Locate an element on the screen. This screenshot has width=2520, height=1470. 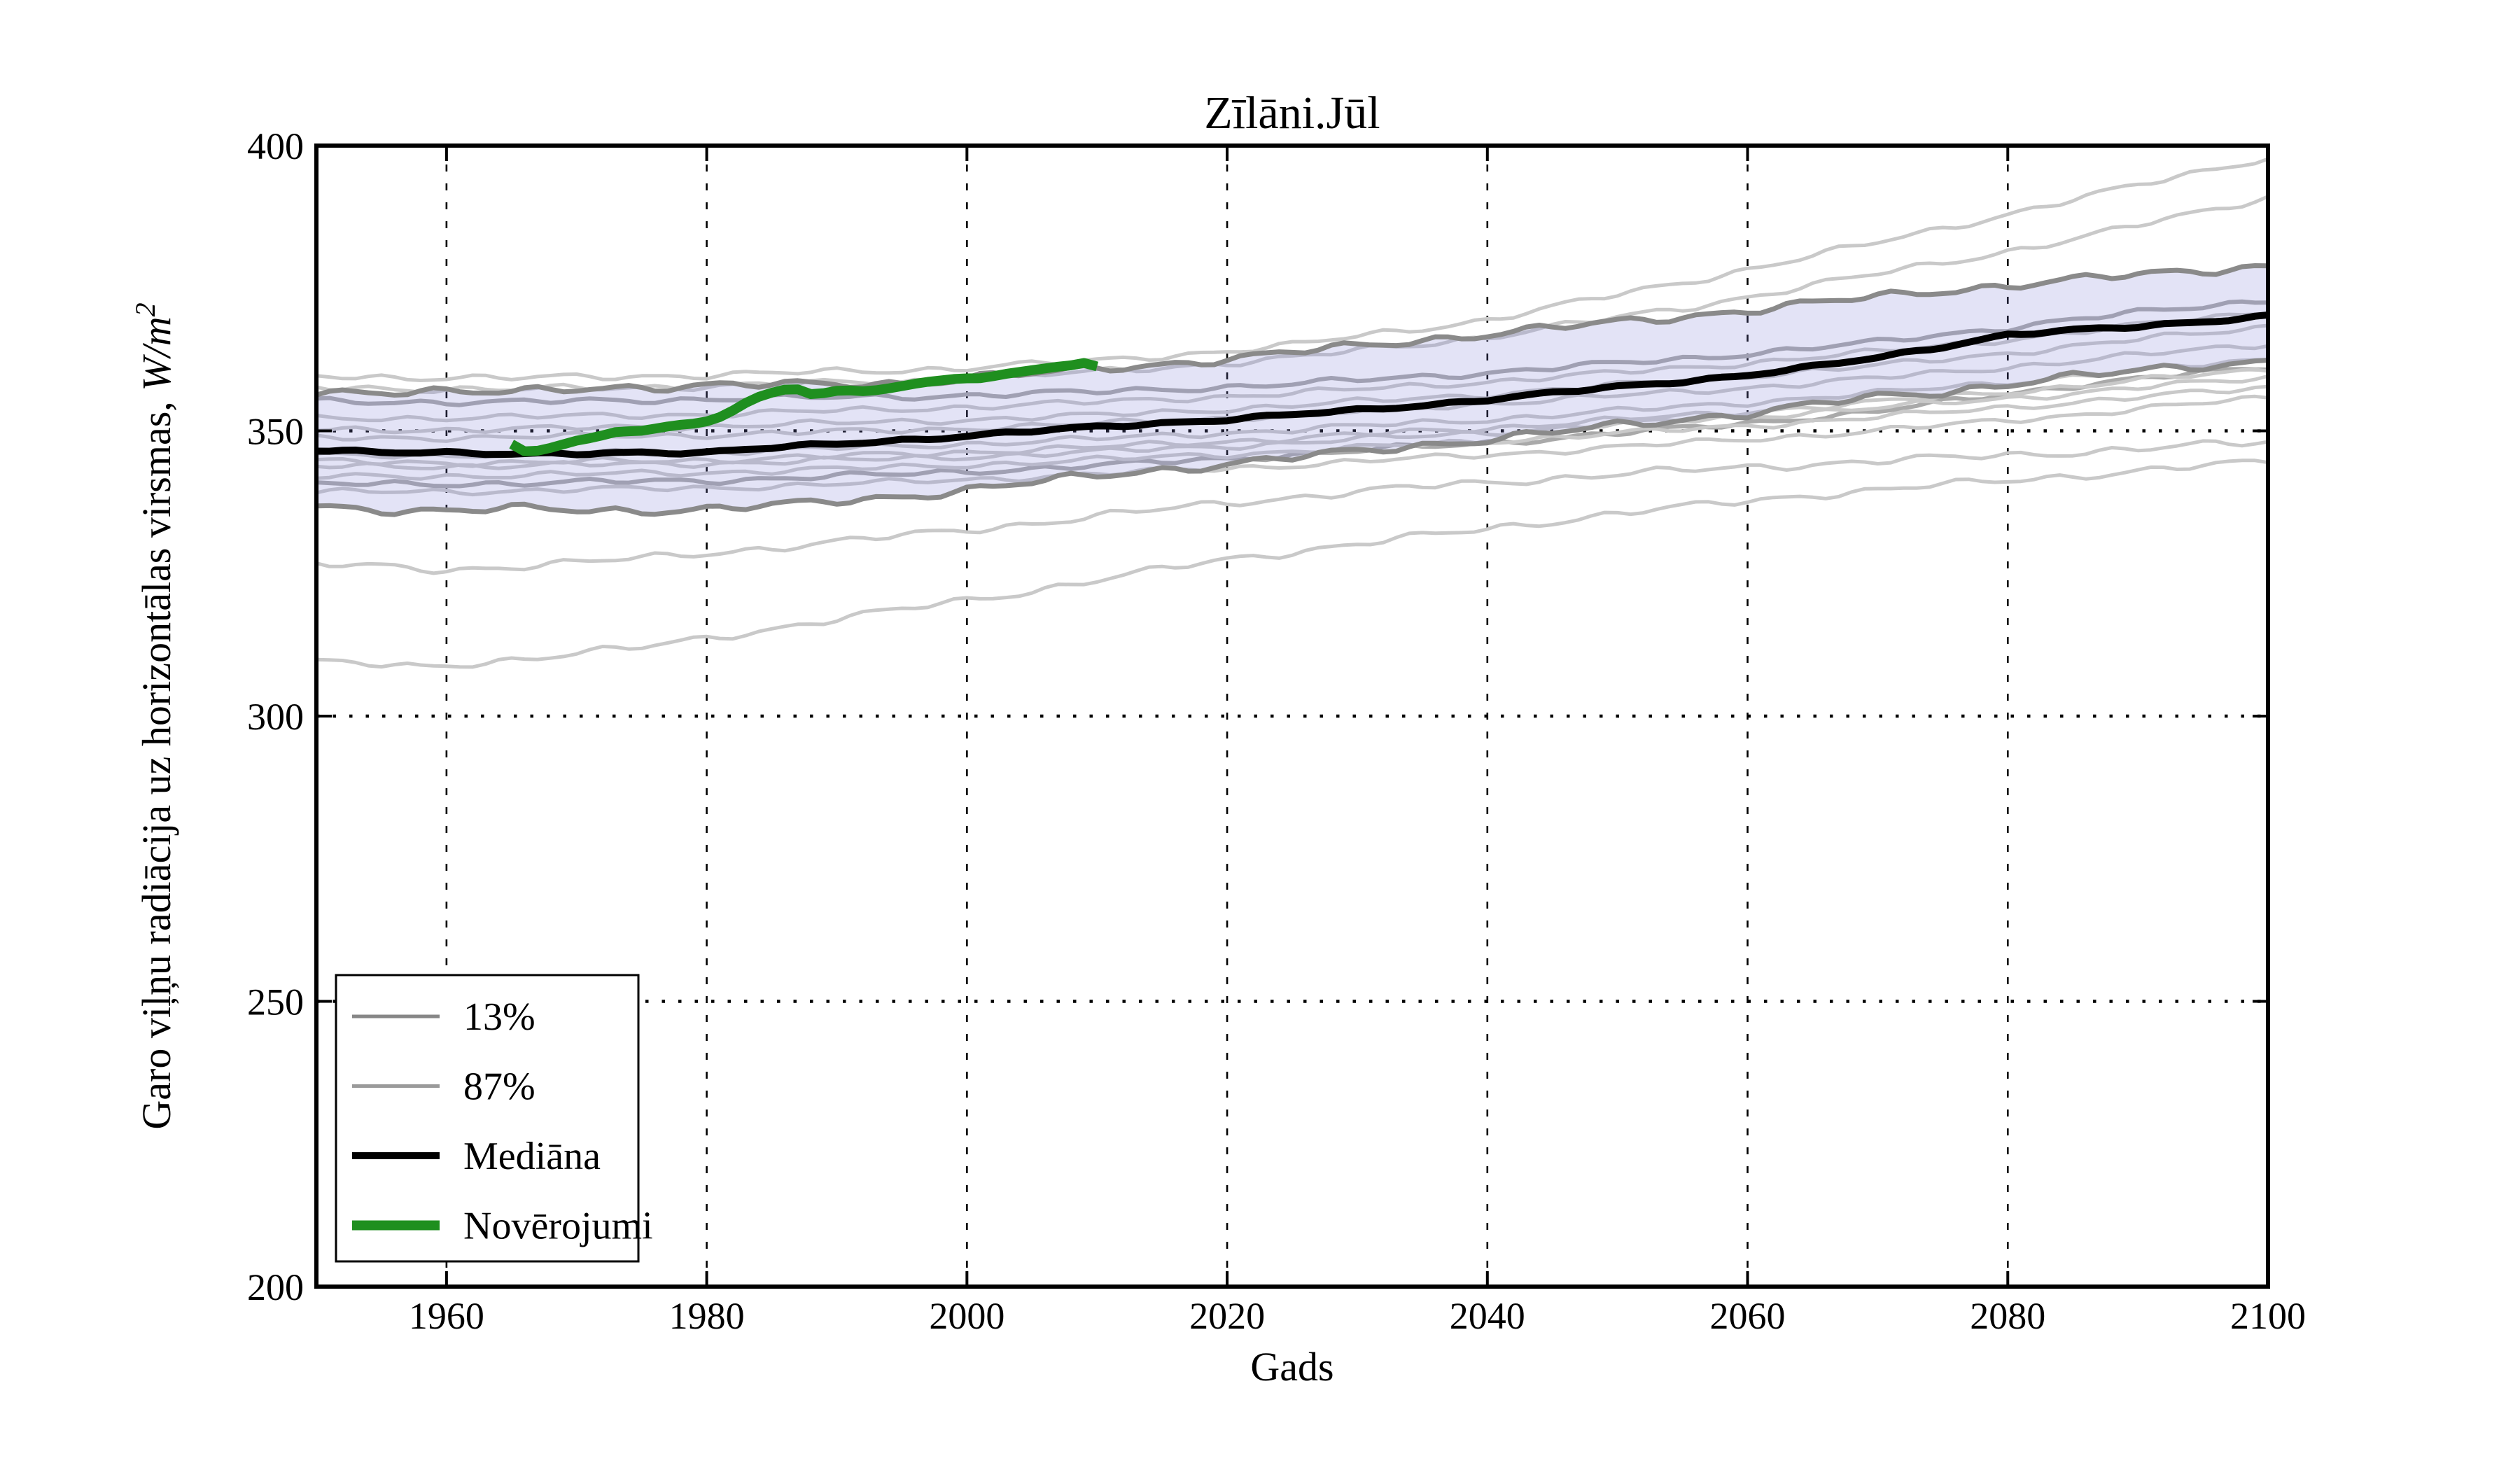
line-mediana is located at coordinates (1292, 385).